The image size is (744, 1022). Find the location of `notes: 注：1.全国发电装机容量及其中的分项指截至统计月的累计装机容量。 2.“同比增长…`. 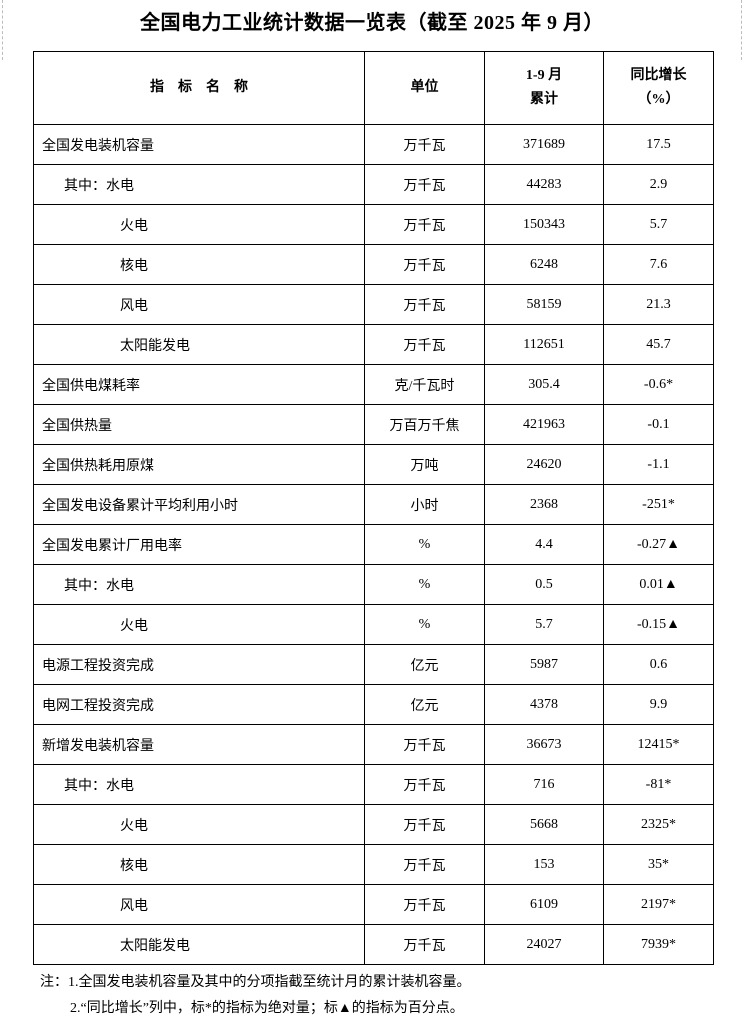

notes: 注：1.全国发电装机容量及其中的分项指截至统计月的累计装机容量。 2.“同比增长… is located at coordinates (255, 996).